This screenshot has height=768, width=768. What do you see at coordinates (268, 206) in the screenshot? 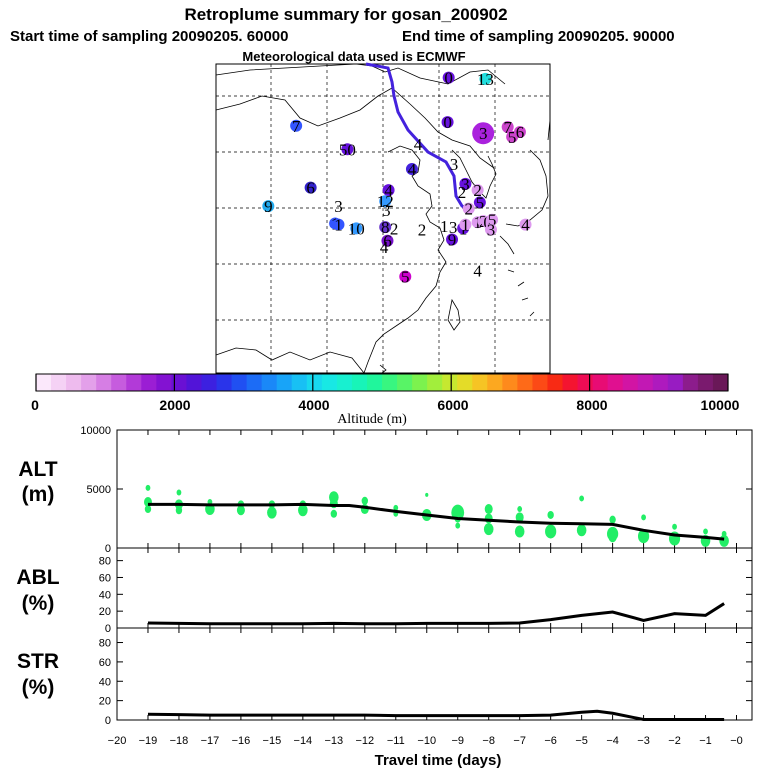
I see `map-point-label: 9` at bounding box center [268, 206].